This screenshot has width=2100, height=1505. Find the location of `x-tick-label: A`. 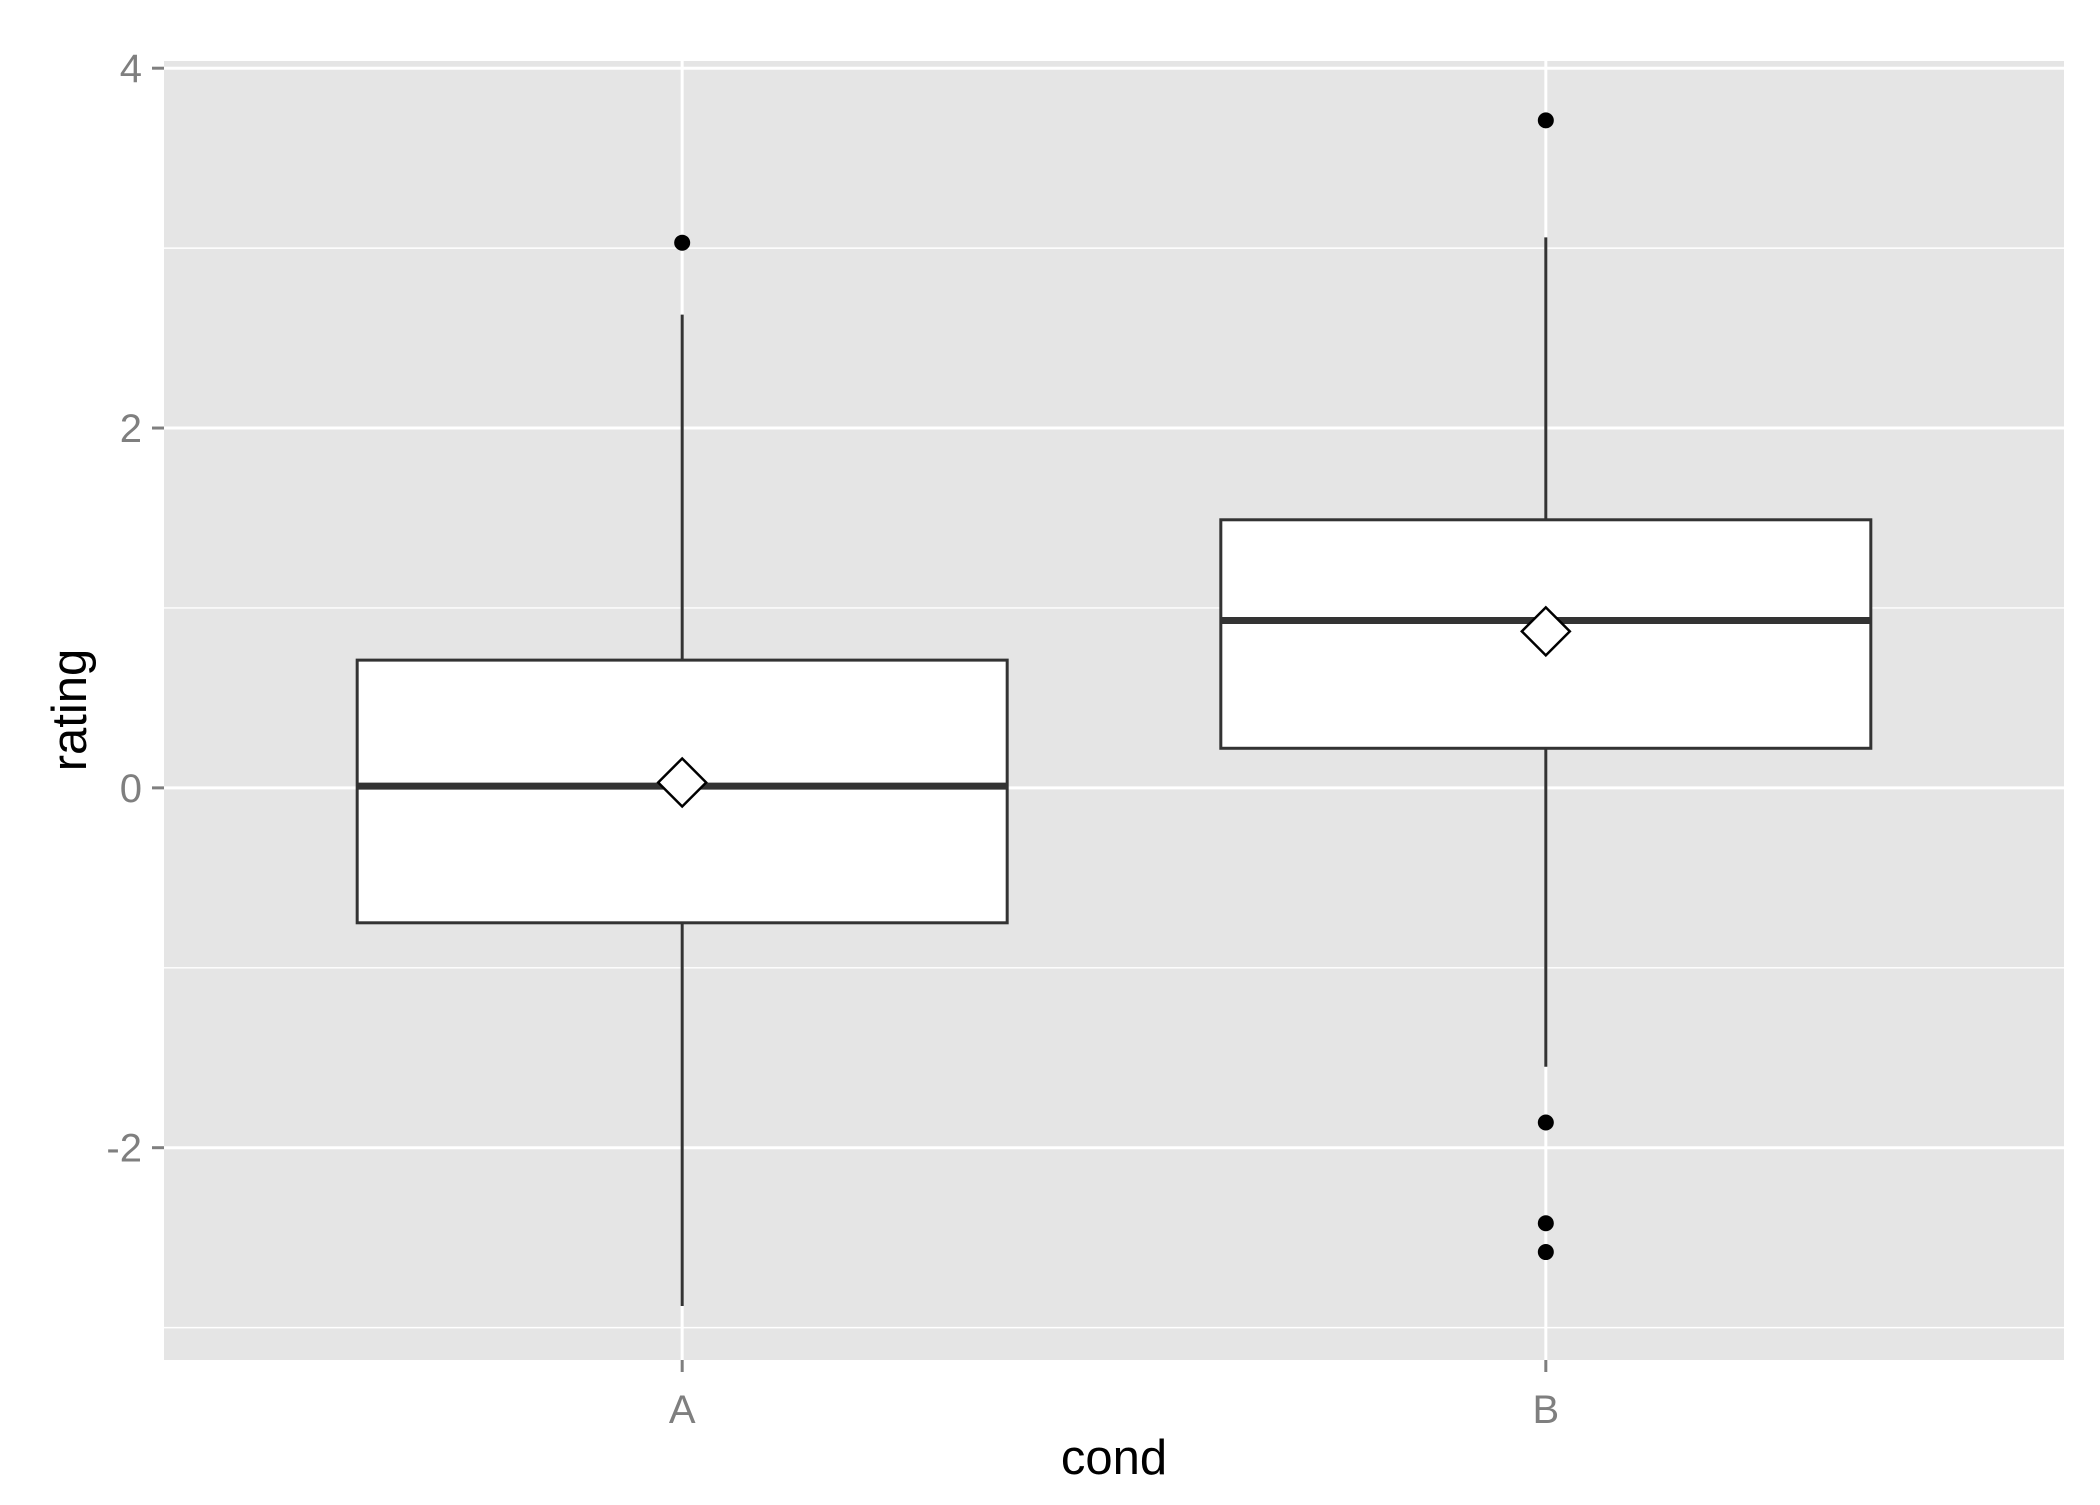

x-tick-label: A is located at coordinates (682, 1410).